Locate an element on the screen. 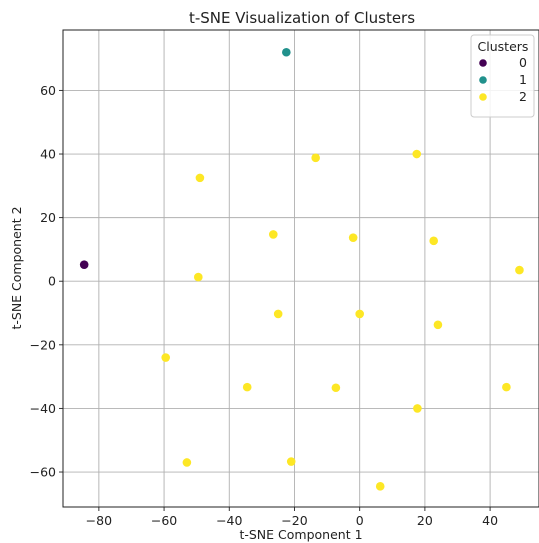  y-tick-label: 40 is located at coordinates (48, 154).